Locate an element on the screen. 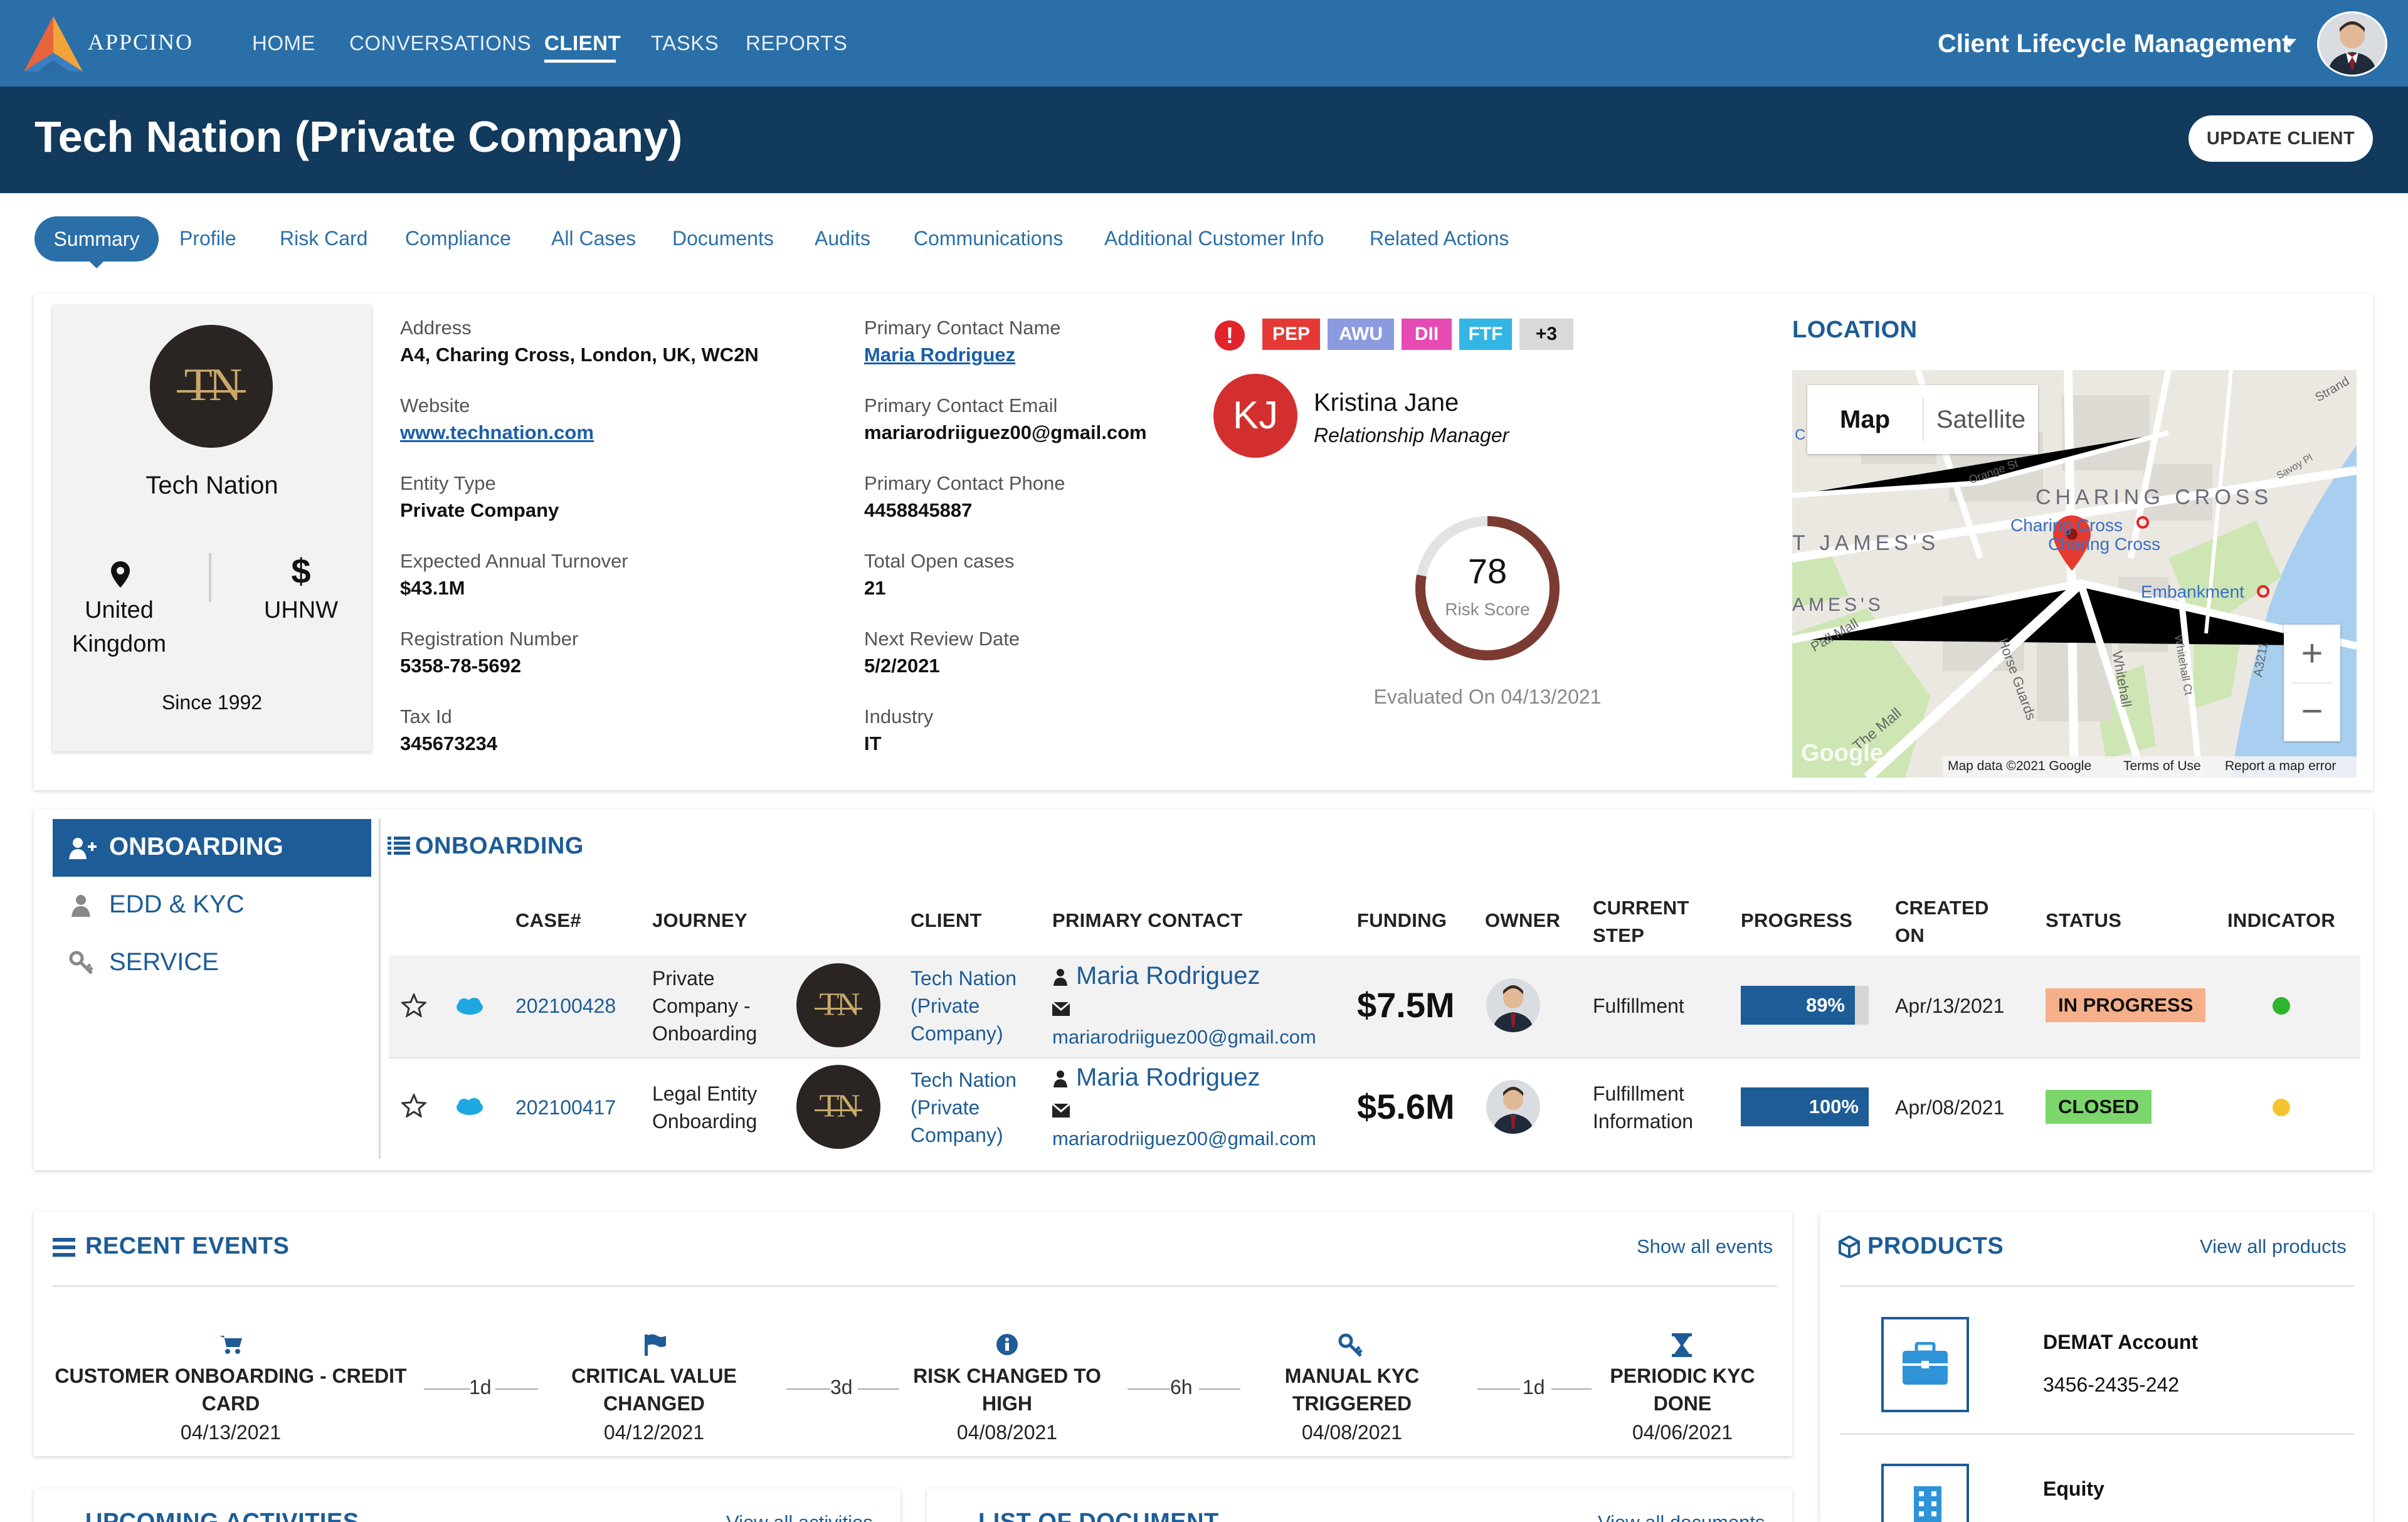 Image resolution: width=2408 pixels, height=1522 pixels. upcoming-activities-card is located at coordinates (467, 1505).